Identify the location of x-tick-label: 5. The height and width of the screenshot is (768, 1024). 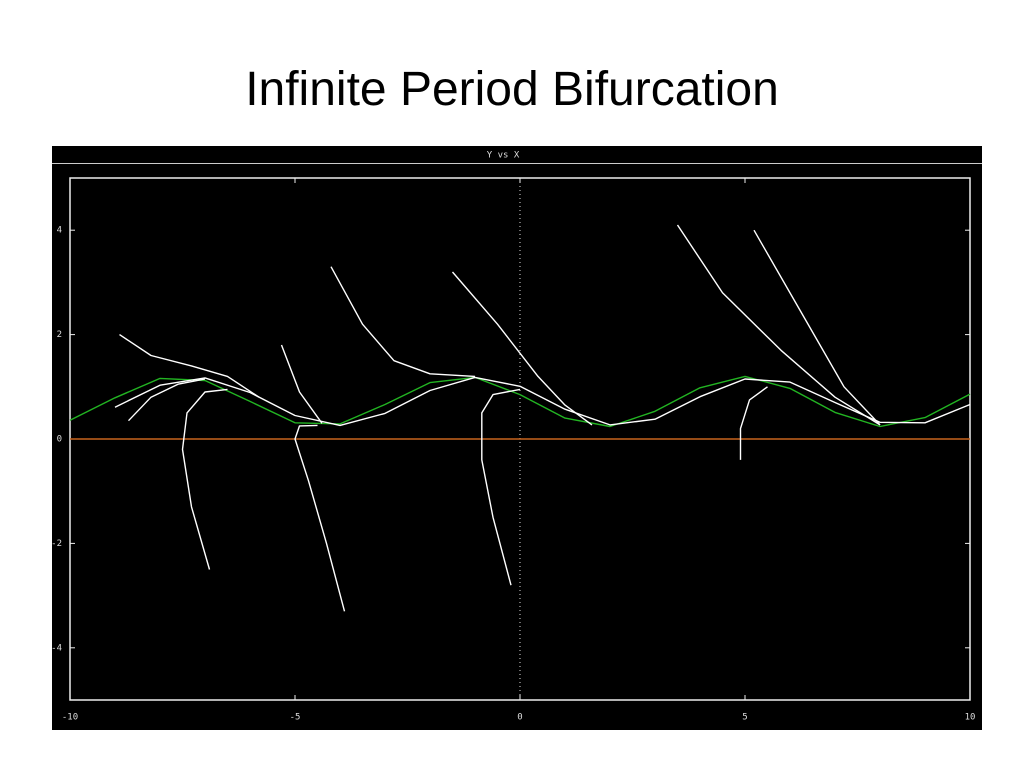
(744, 718).